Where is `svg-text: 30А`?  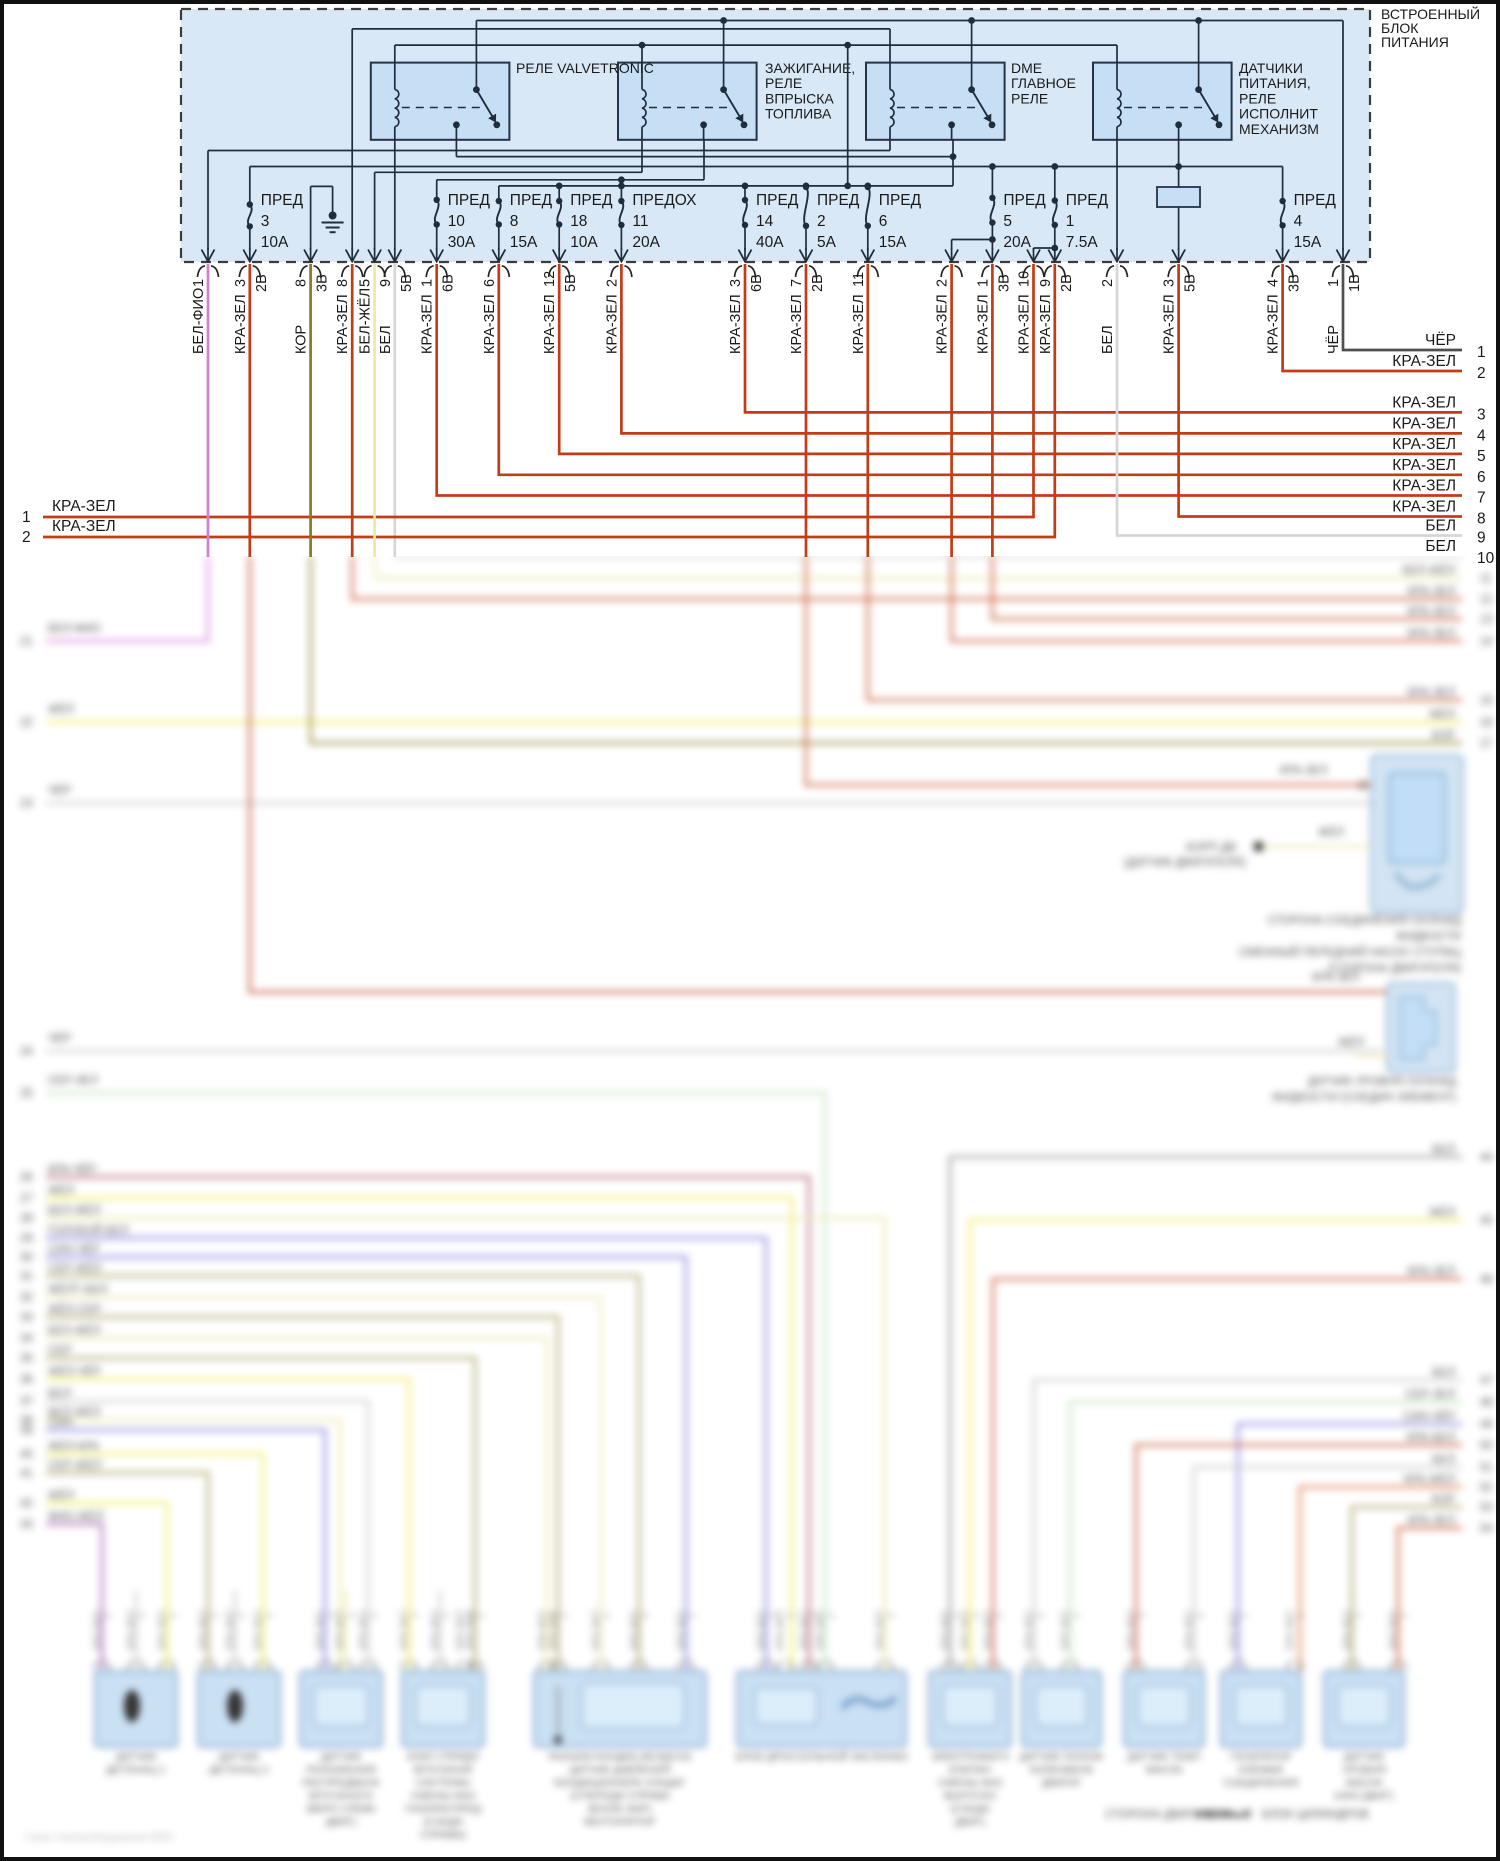
svg-text: 30А is located at coordinates (462, 242).